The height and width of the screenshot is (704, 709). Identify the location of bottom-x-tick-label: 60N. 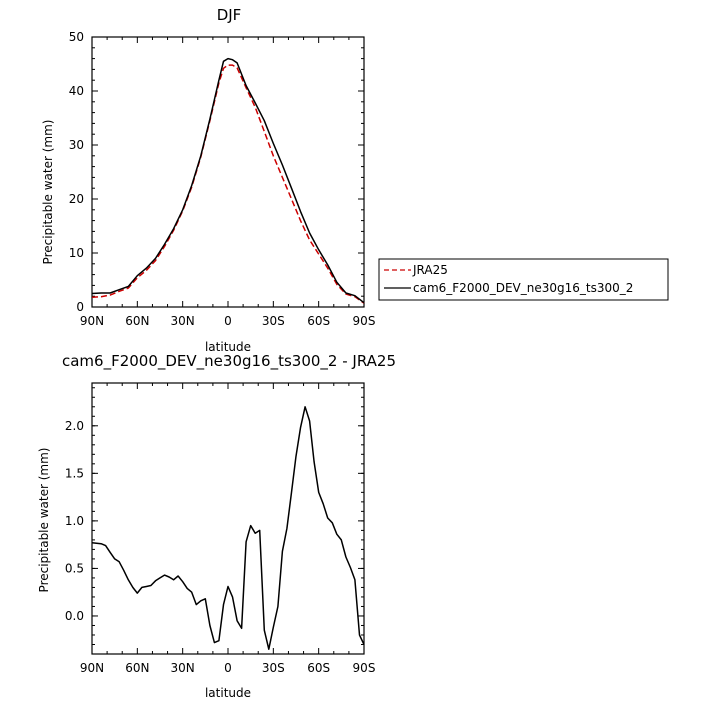
(137, 668).